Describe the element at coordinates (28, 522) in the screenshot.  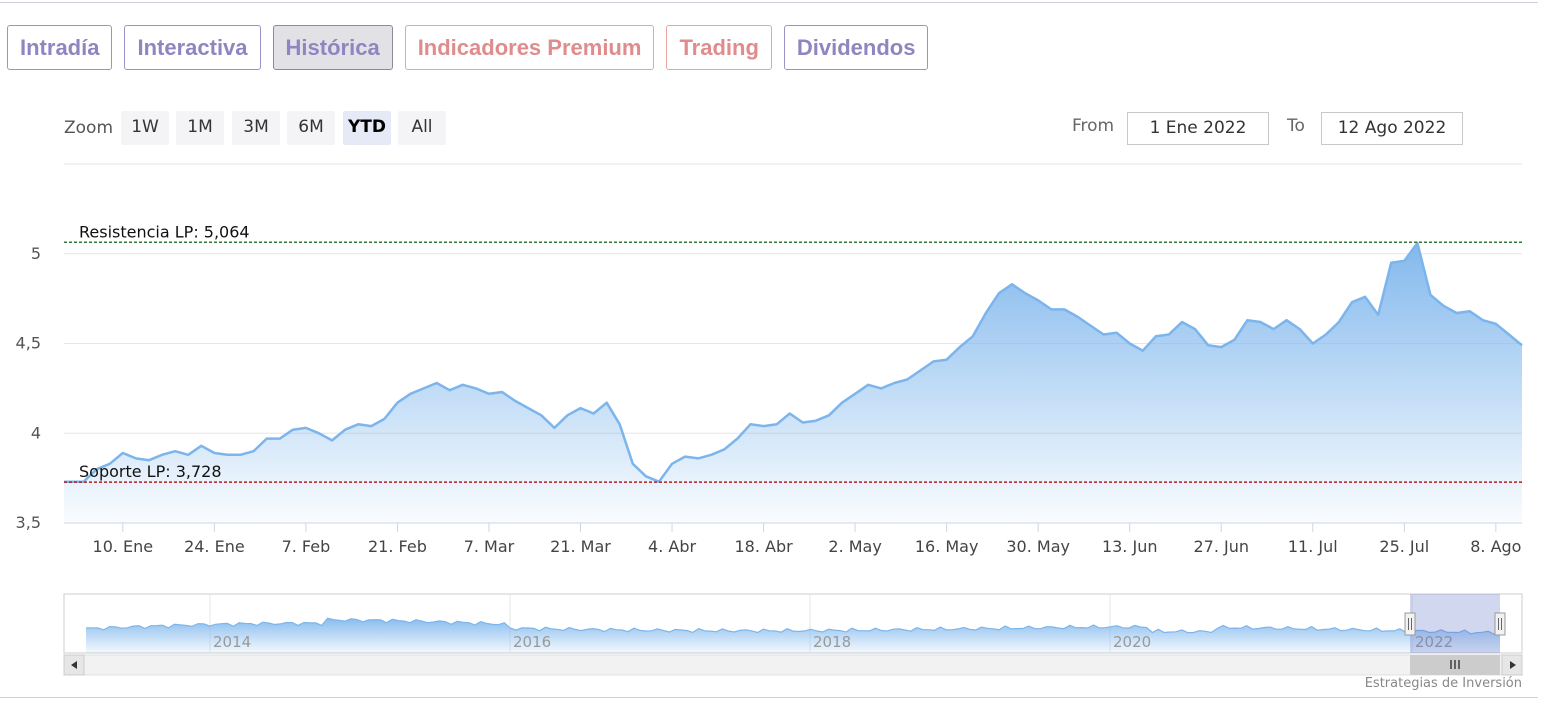
I see `y-tick-label: 3,5` at that location.